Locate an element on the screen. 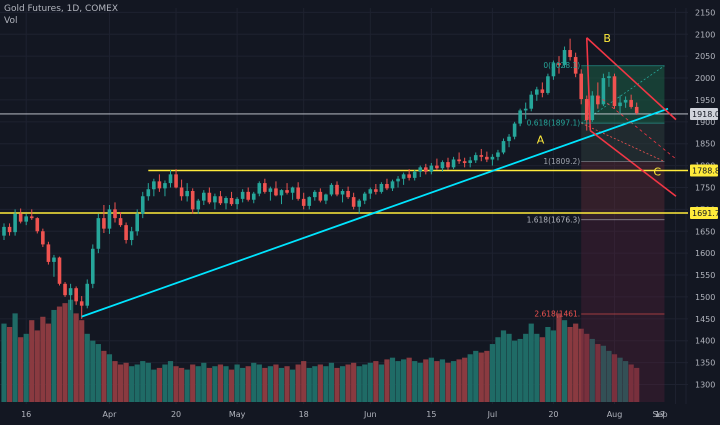 The image size is (720, 425). time-tick-label: Jul is located at coordinates (492, 414).